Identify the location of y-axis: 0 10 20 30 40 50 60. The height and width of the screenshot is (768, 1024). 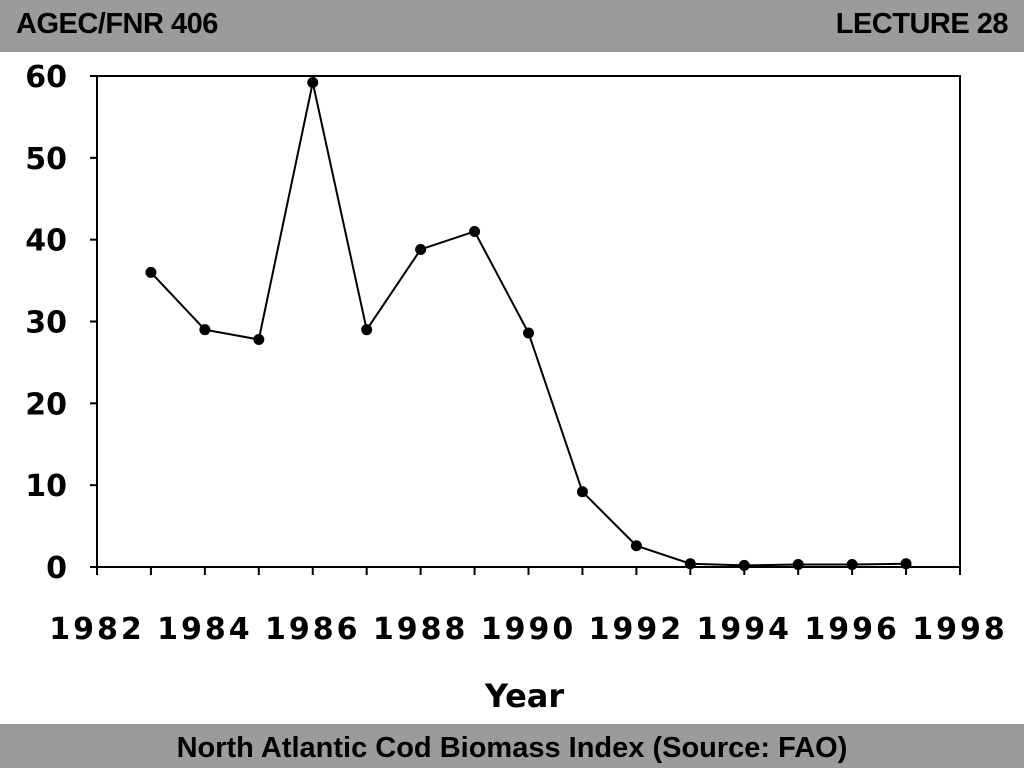
(61, 323).